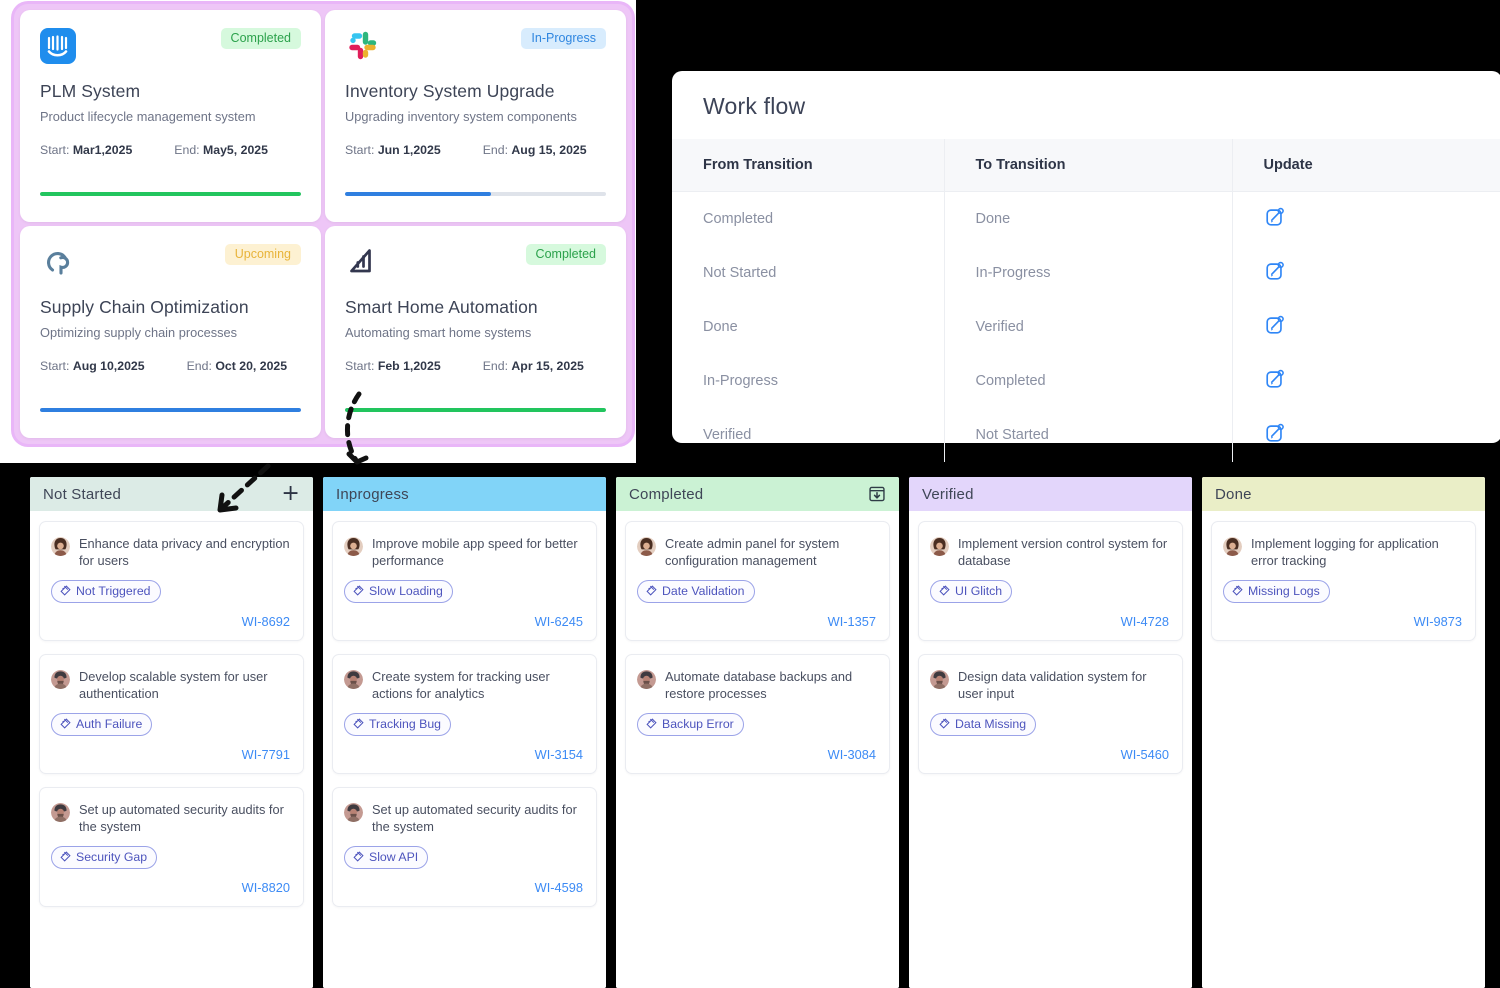 The image size is (1500, 988). Describe the element at coordinates (851, 622) in the screenshot. I see `work-item-id: WI-1357` at that location.